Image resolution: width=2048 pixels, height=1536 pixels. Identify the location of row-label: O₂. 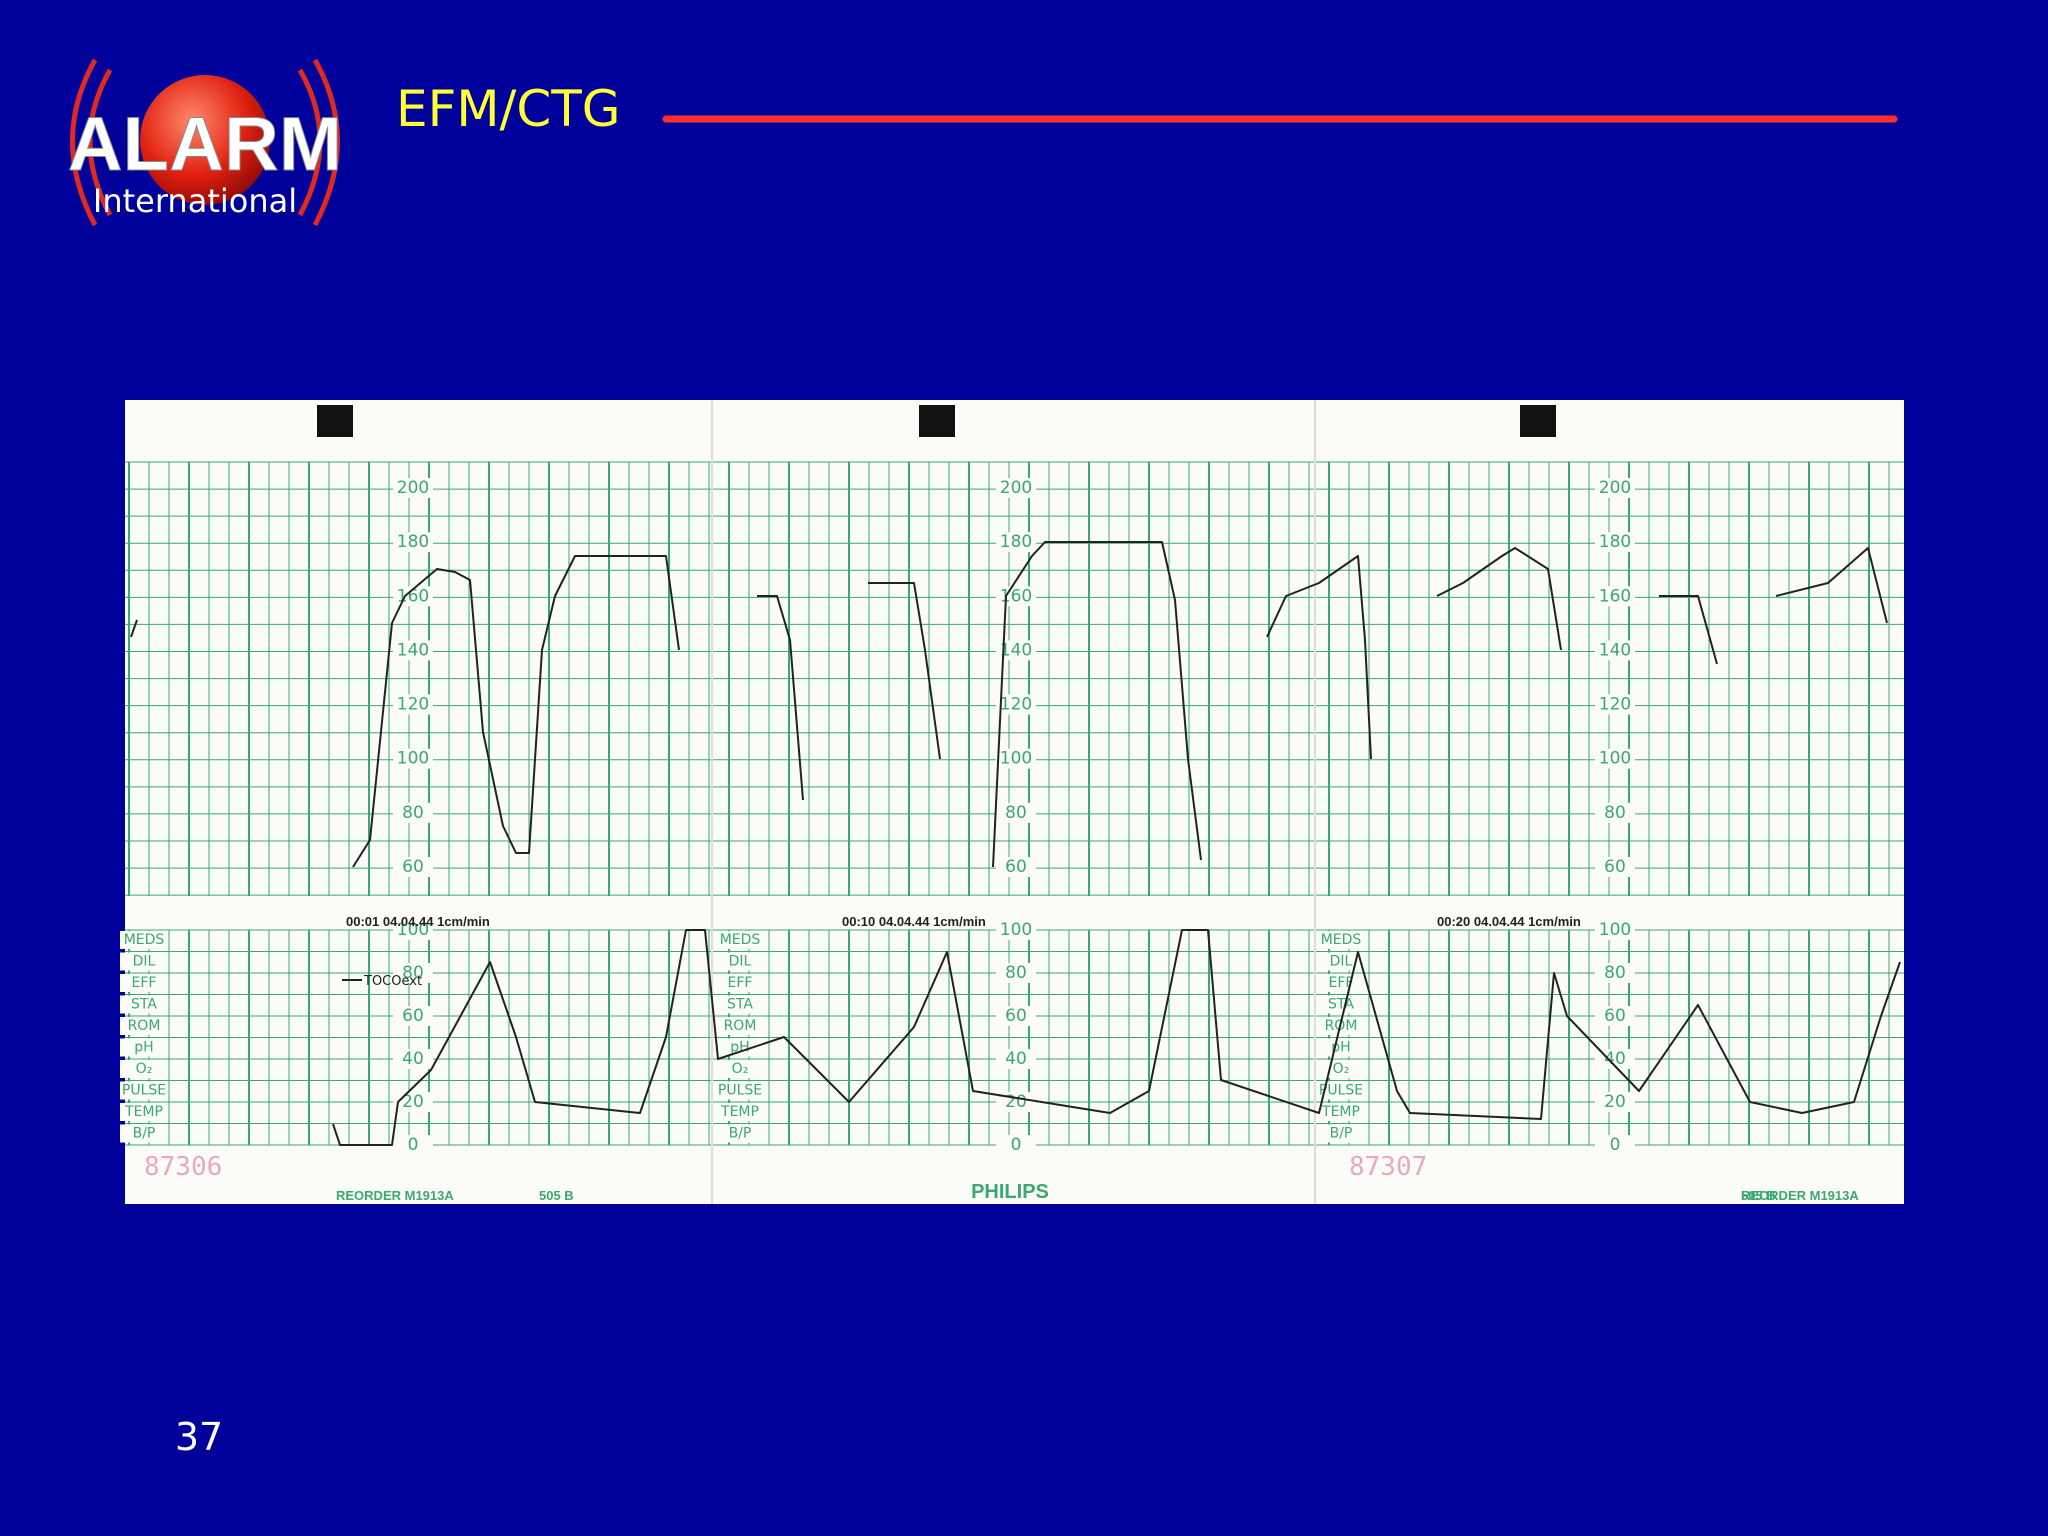
(144, 1069).